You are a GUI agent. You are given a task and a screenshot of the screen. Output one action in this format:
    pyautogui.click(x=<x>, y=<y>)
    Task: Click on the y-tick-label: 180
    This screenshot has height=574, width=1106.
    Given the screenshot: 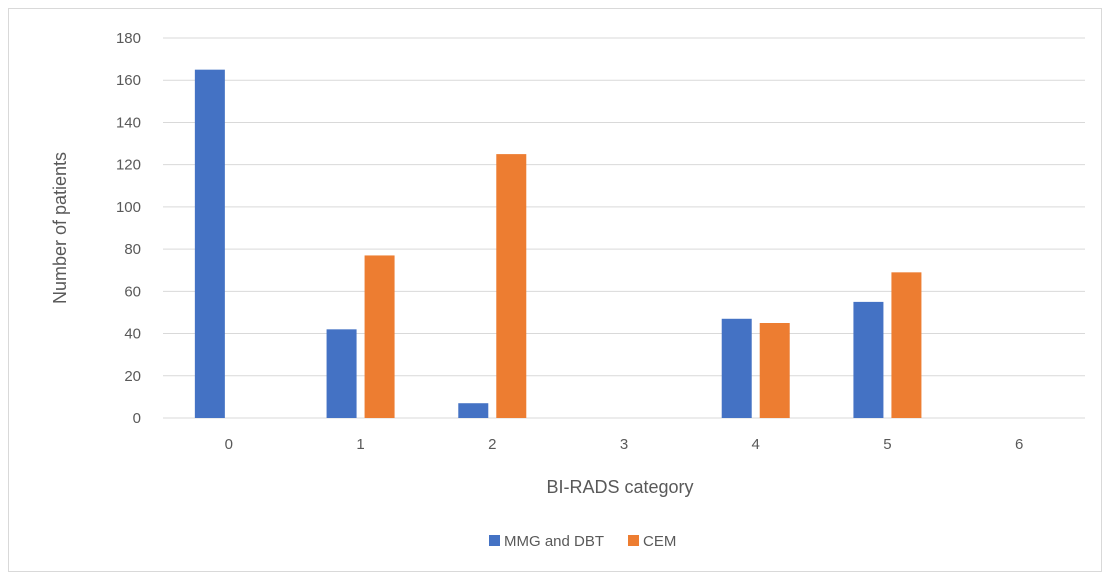 What is the action you would take?
    pyautogui.click(x=128, y=38)
    